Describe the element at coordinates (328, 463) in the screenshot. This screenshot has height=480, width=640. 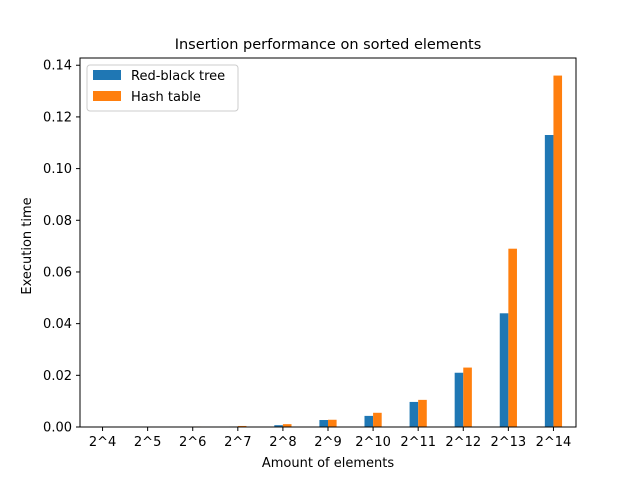
I see `x-axis-label: Amount of elements` at that location.